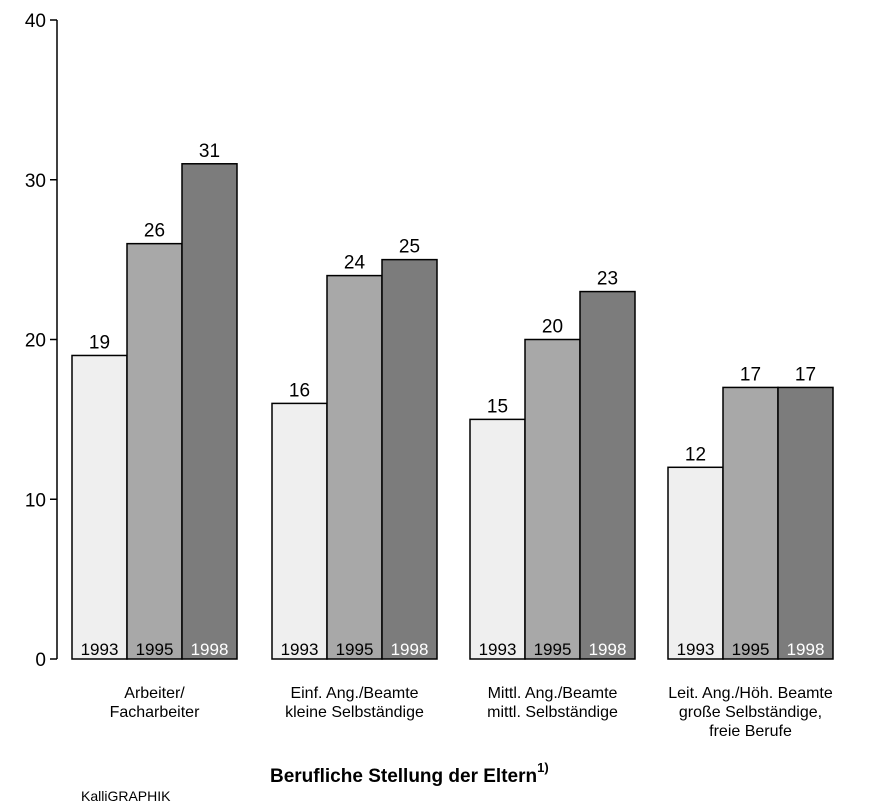 The height and width of the screenshot is (809, 887). I want to click on category-label-line: Einf. Ang./Beamte, so click(354, 693).